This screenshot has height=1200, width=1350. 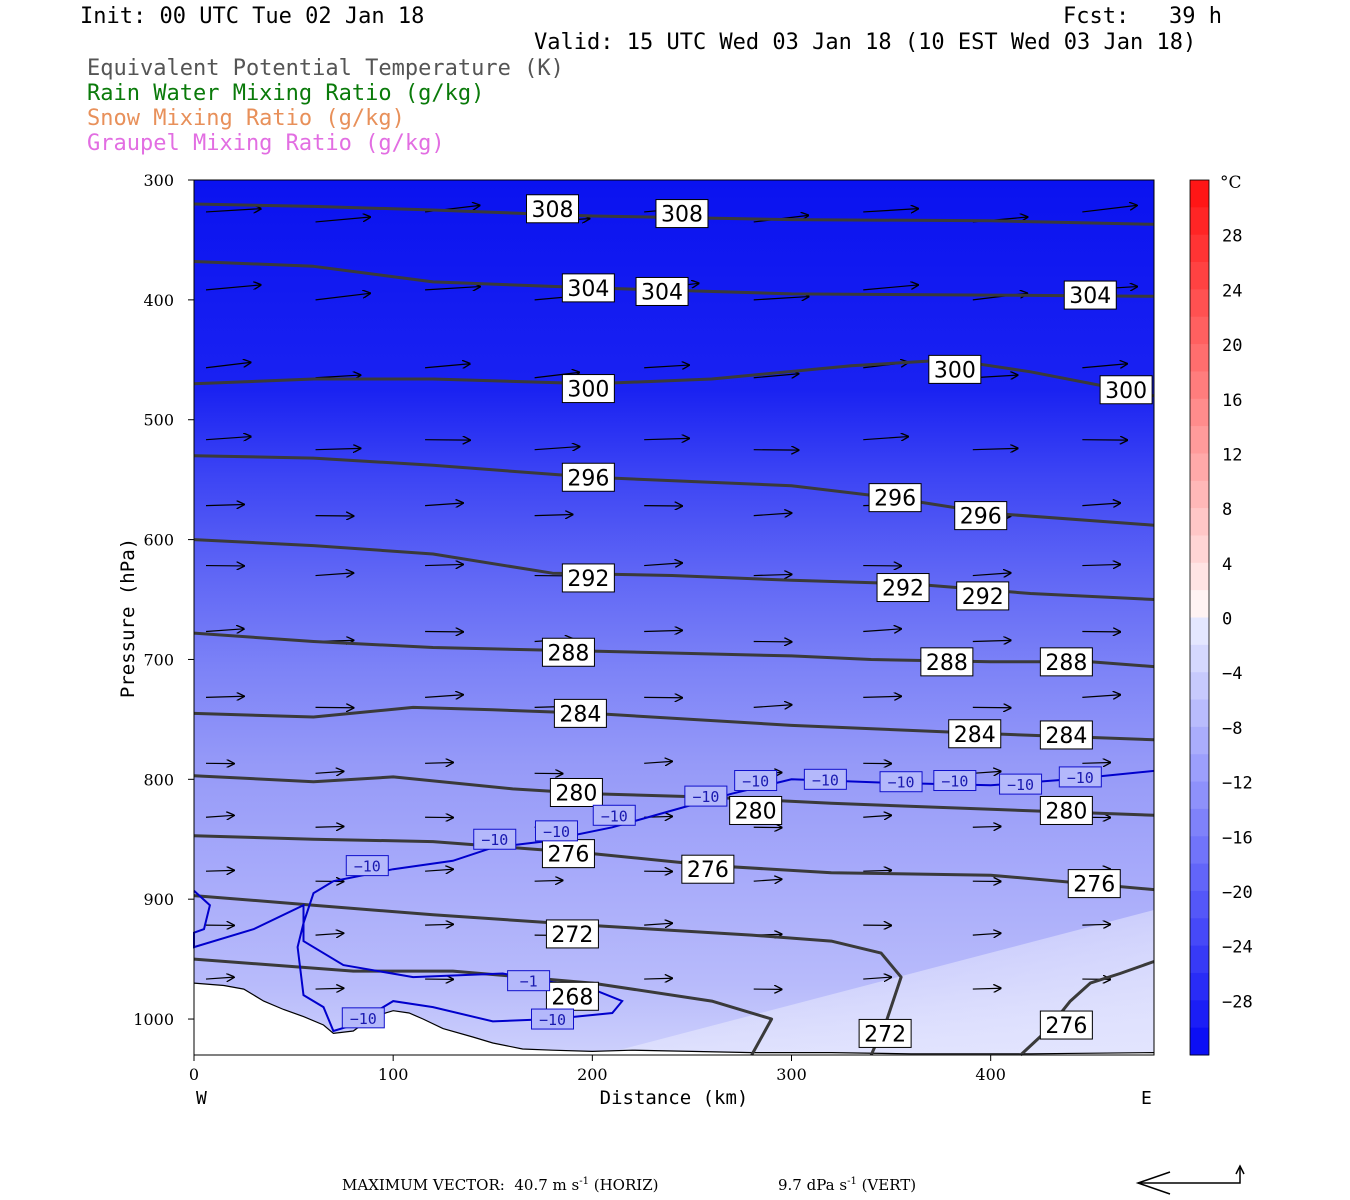 What do you see at coordinates (1227, 620) in the screenshot?
I see `colorbar-label: 0` at bounding box center [1227, 620].